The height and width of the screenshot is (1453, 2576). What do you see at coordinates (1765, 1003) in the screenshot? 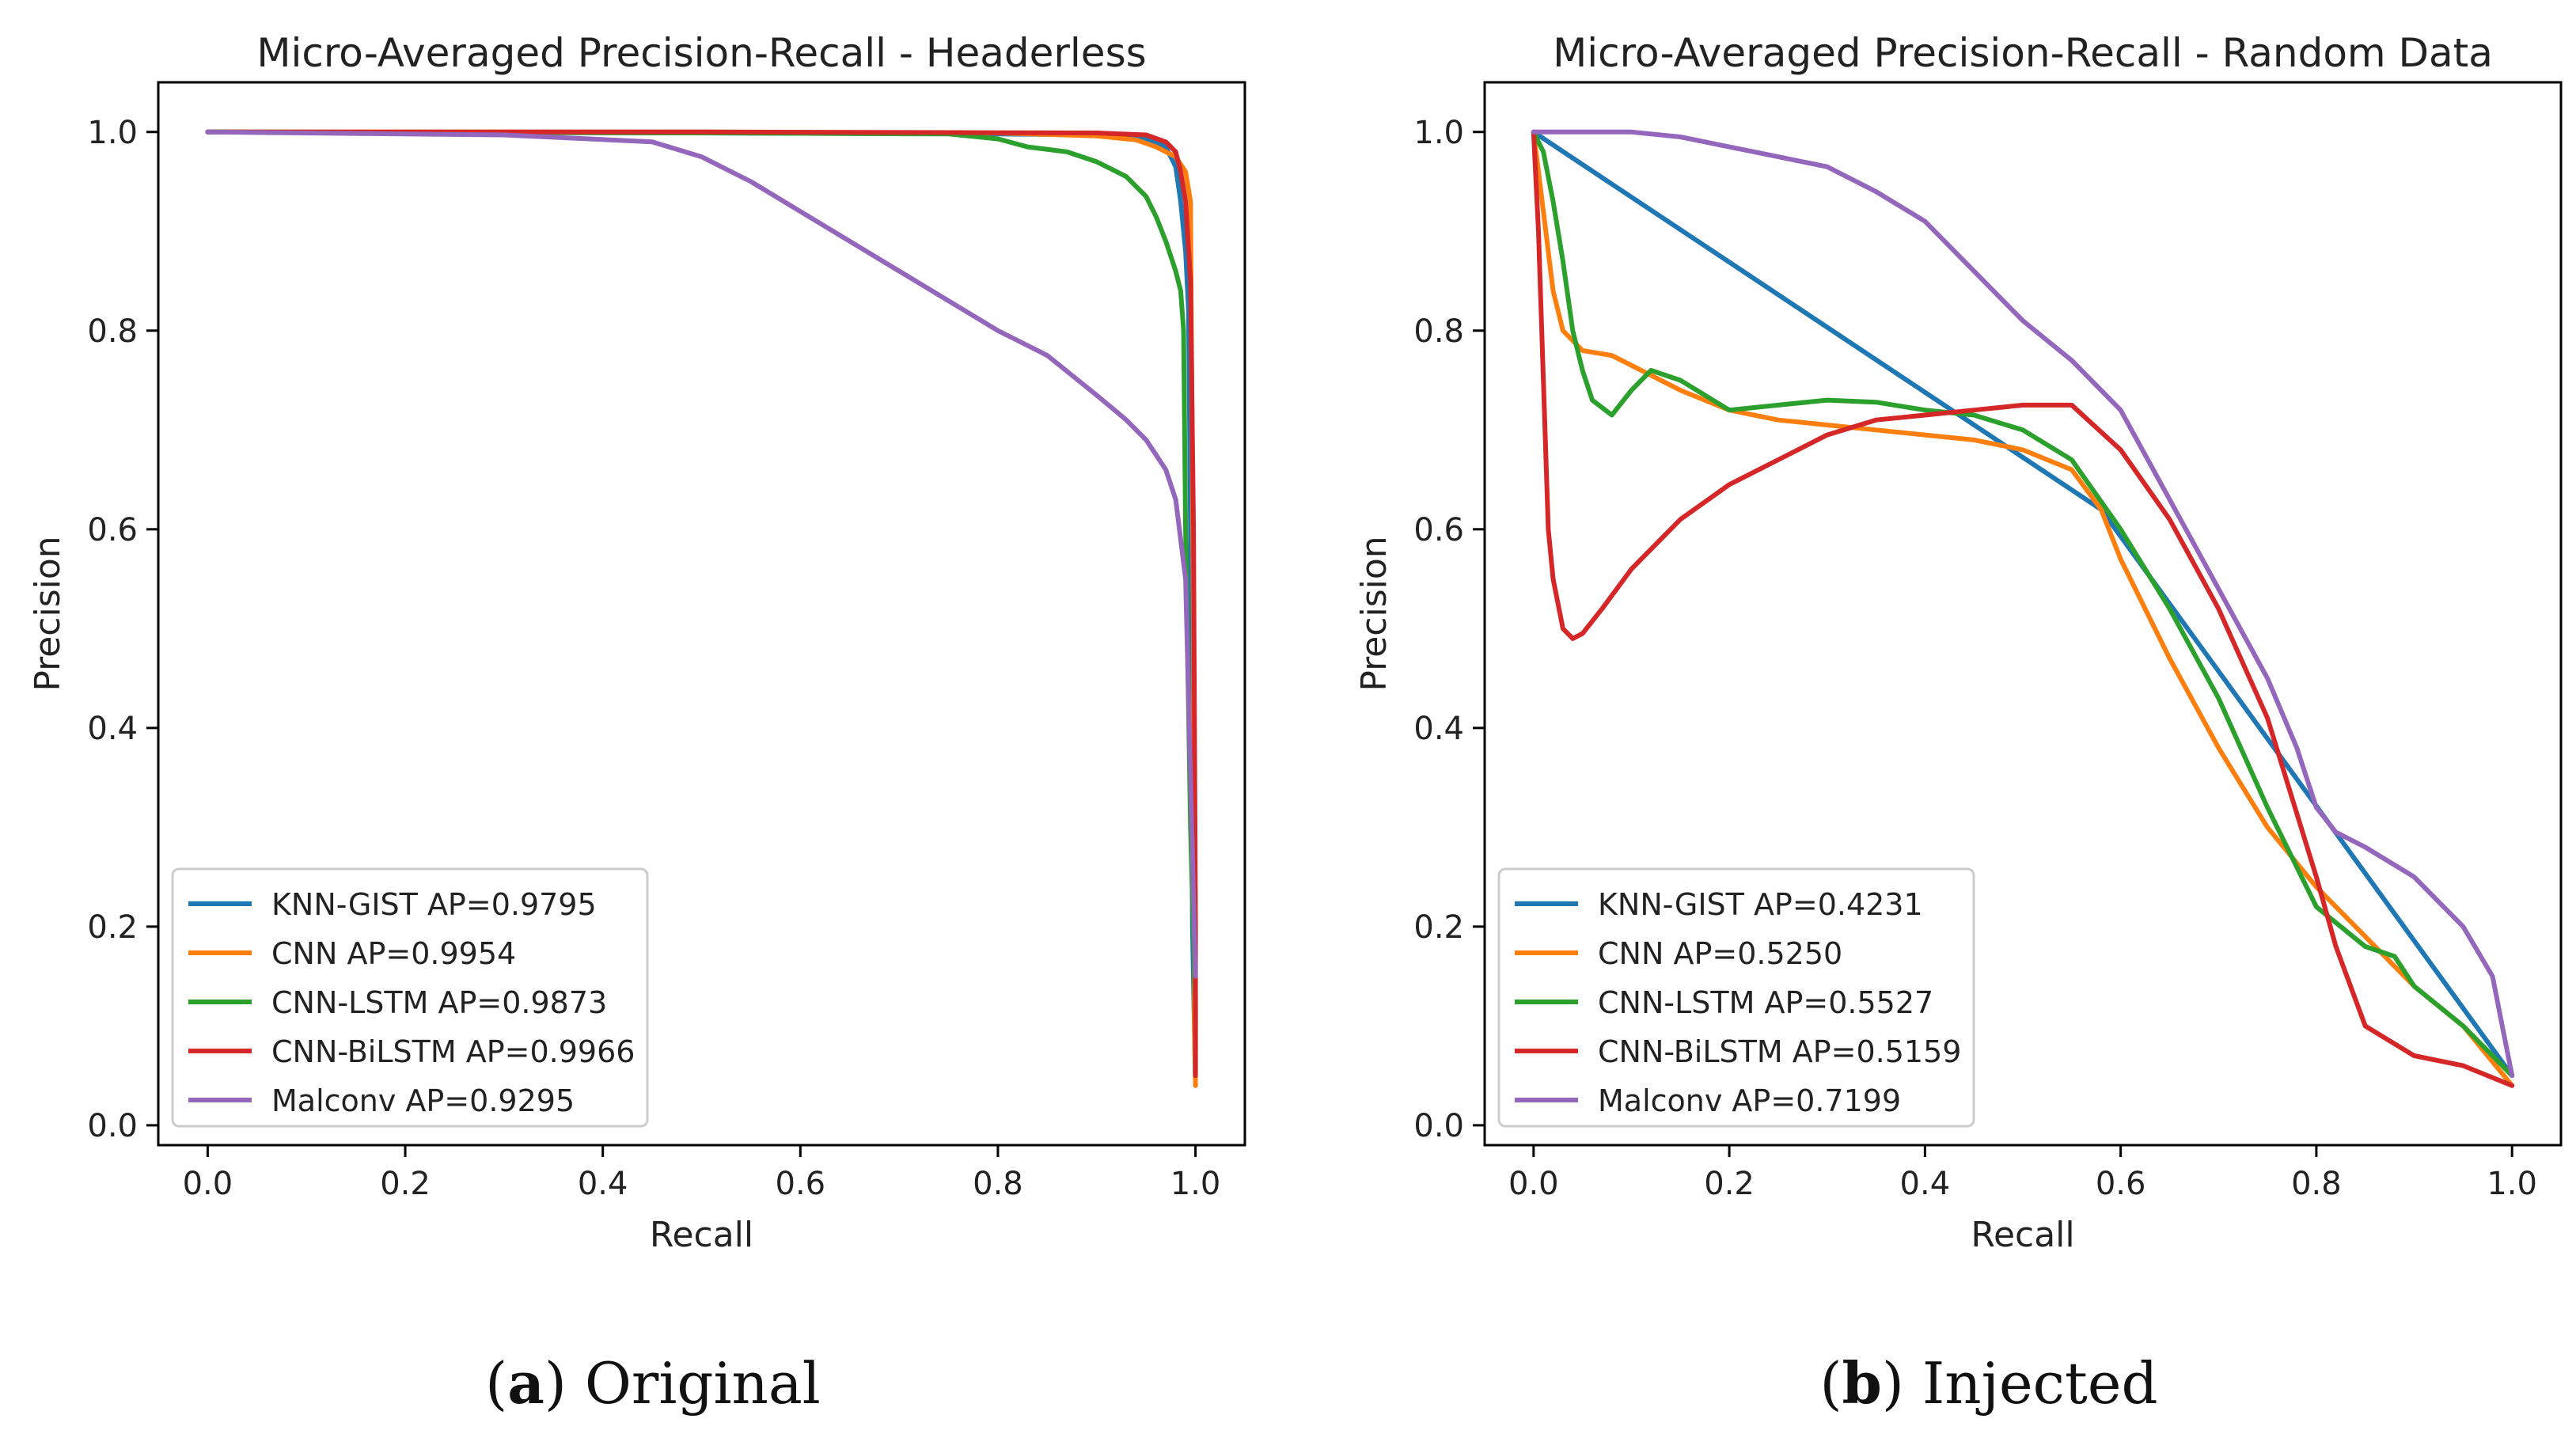
I see `legend-label: CNN-LSTM AP=0.5527` at bounding box center [1765, 1003].